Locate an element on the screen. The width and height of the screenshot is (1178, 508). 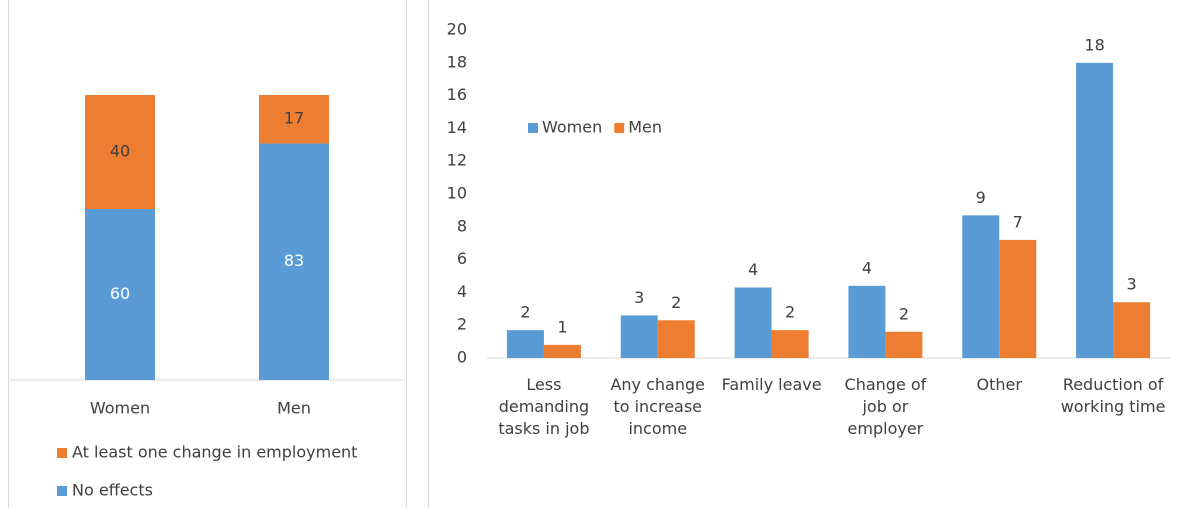
data-label: 83 is located at coordinates (294, 260).